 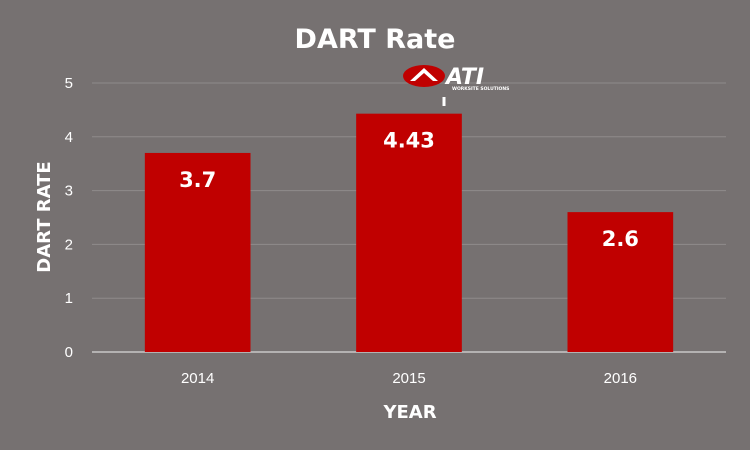 What do you see at coordinates (409, 412) in the screenshot?
I see `x-axis-title: YEAR` at bounding box center [409, 412].